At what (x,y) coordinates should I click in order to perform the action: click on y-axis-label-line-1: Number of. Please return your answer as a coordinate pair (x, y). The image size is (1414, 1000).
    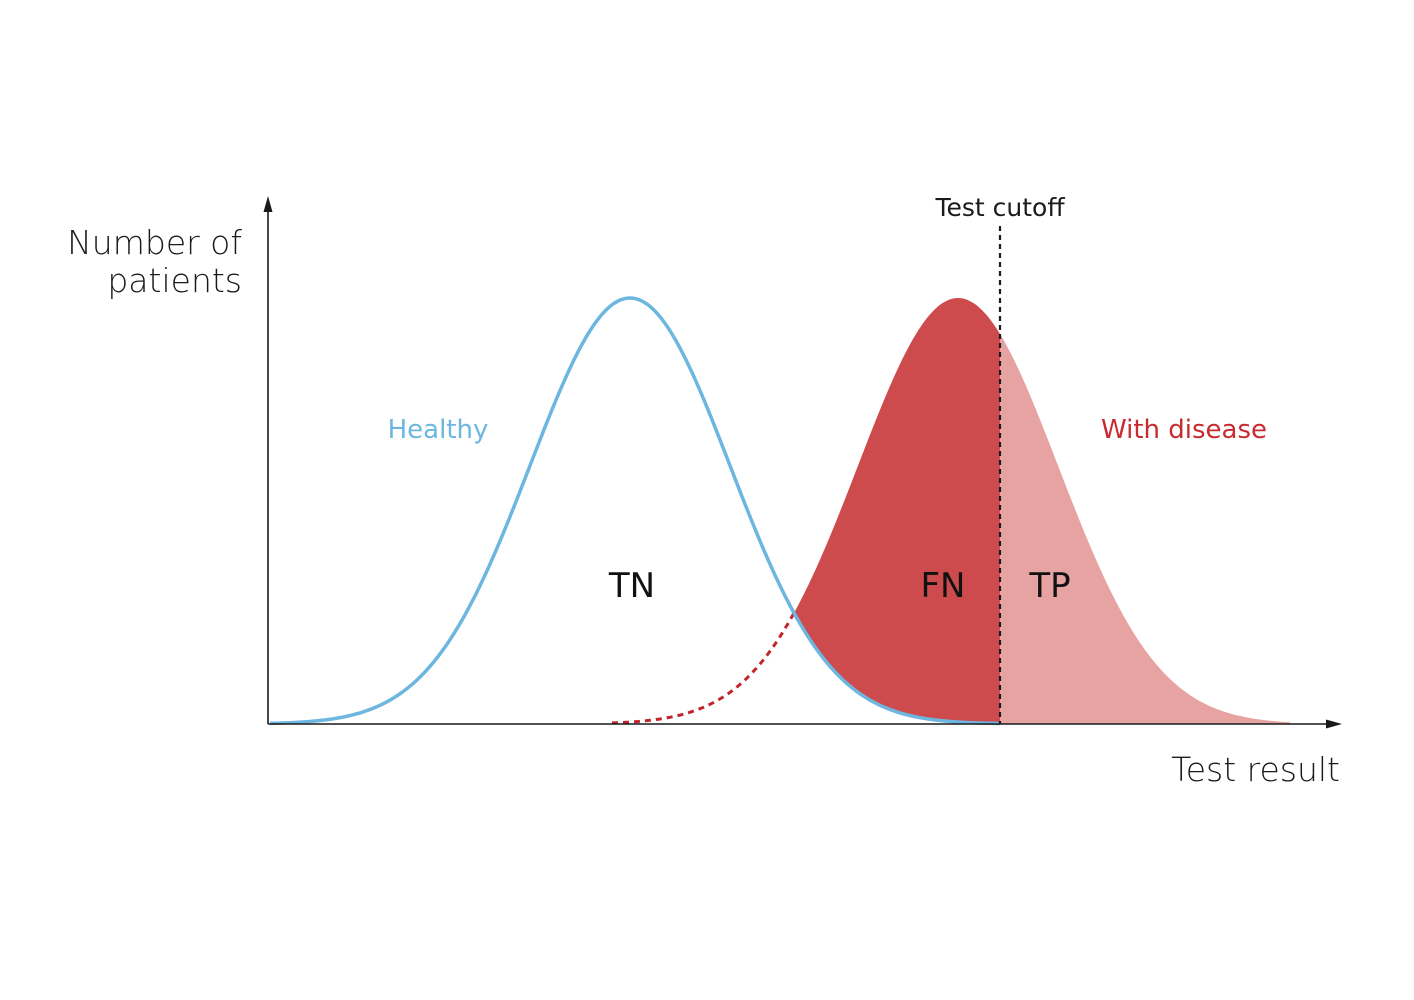
    Looking at the image, I should click on (154, 242).